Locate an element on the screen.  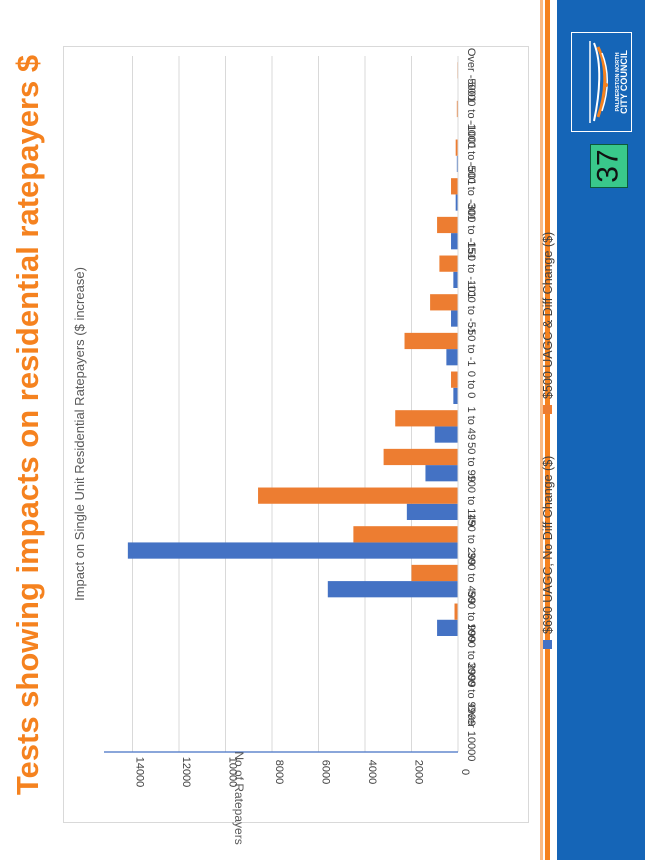
logo-text-line2: CITY COUNCIL is located at coordinates (624, 82).